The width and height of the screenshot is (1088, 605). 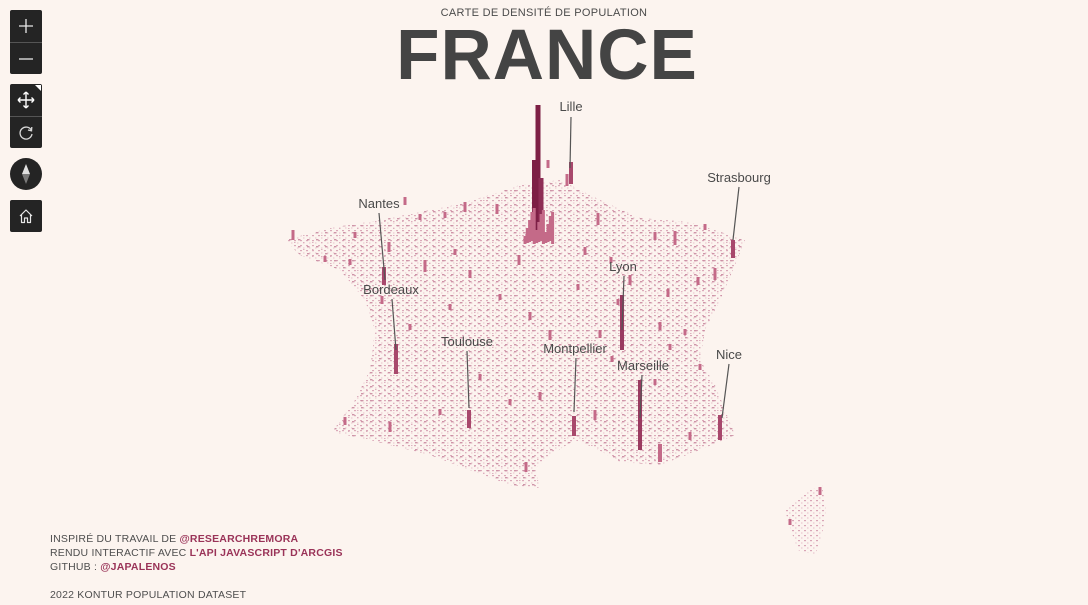 What do you see at coordinates (148, 595) in the screenshot?
I see `credit-dataset: 2022 KONTUR POPULATION DATASET` at bounding box center [148, 595].